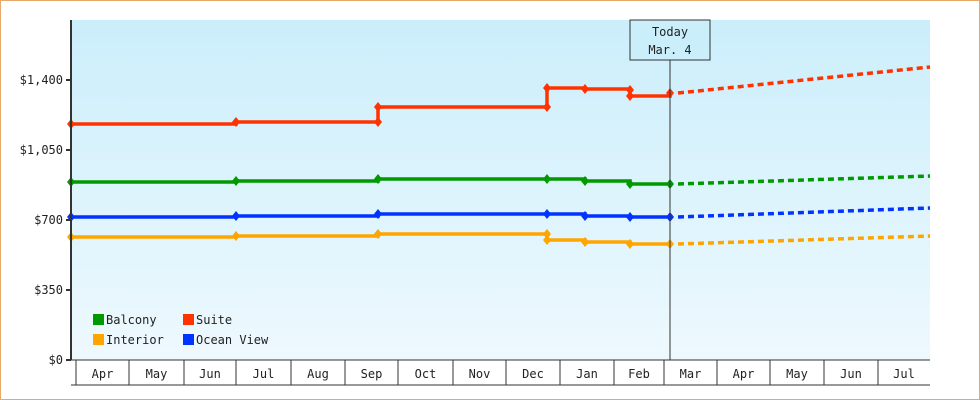  What do you see at coordinates (480, 374) in the screenshot?
I see `x-month-label: Nov` at bounding box center [480, 374].